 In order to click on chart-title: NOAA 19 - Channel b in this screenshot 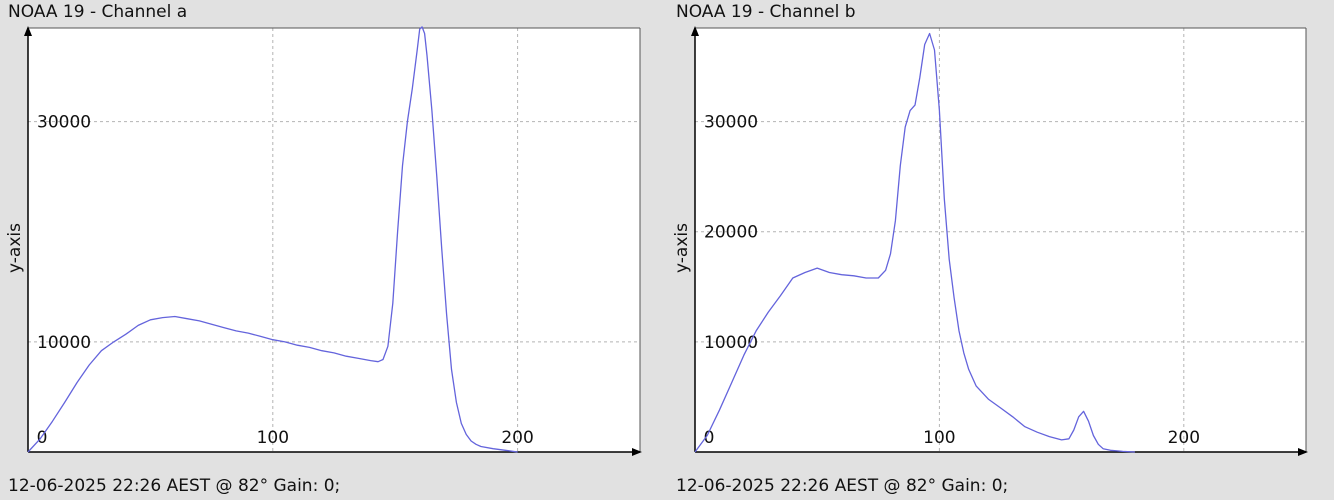, I will do `click(766, 12)`.